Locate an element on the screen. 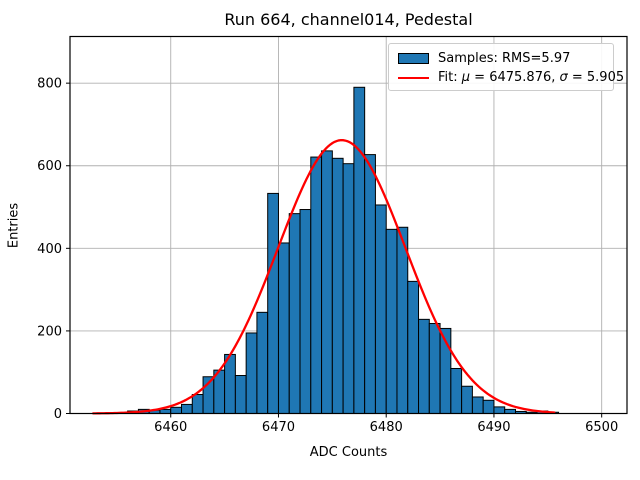 This screenshot has width=640, height=480. legend-entry-fit: Fit: μ = 6475.876, σ = 5.905 is located at coordinates (511, 77).